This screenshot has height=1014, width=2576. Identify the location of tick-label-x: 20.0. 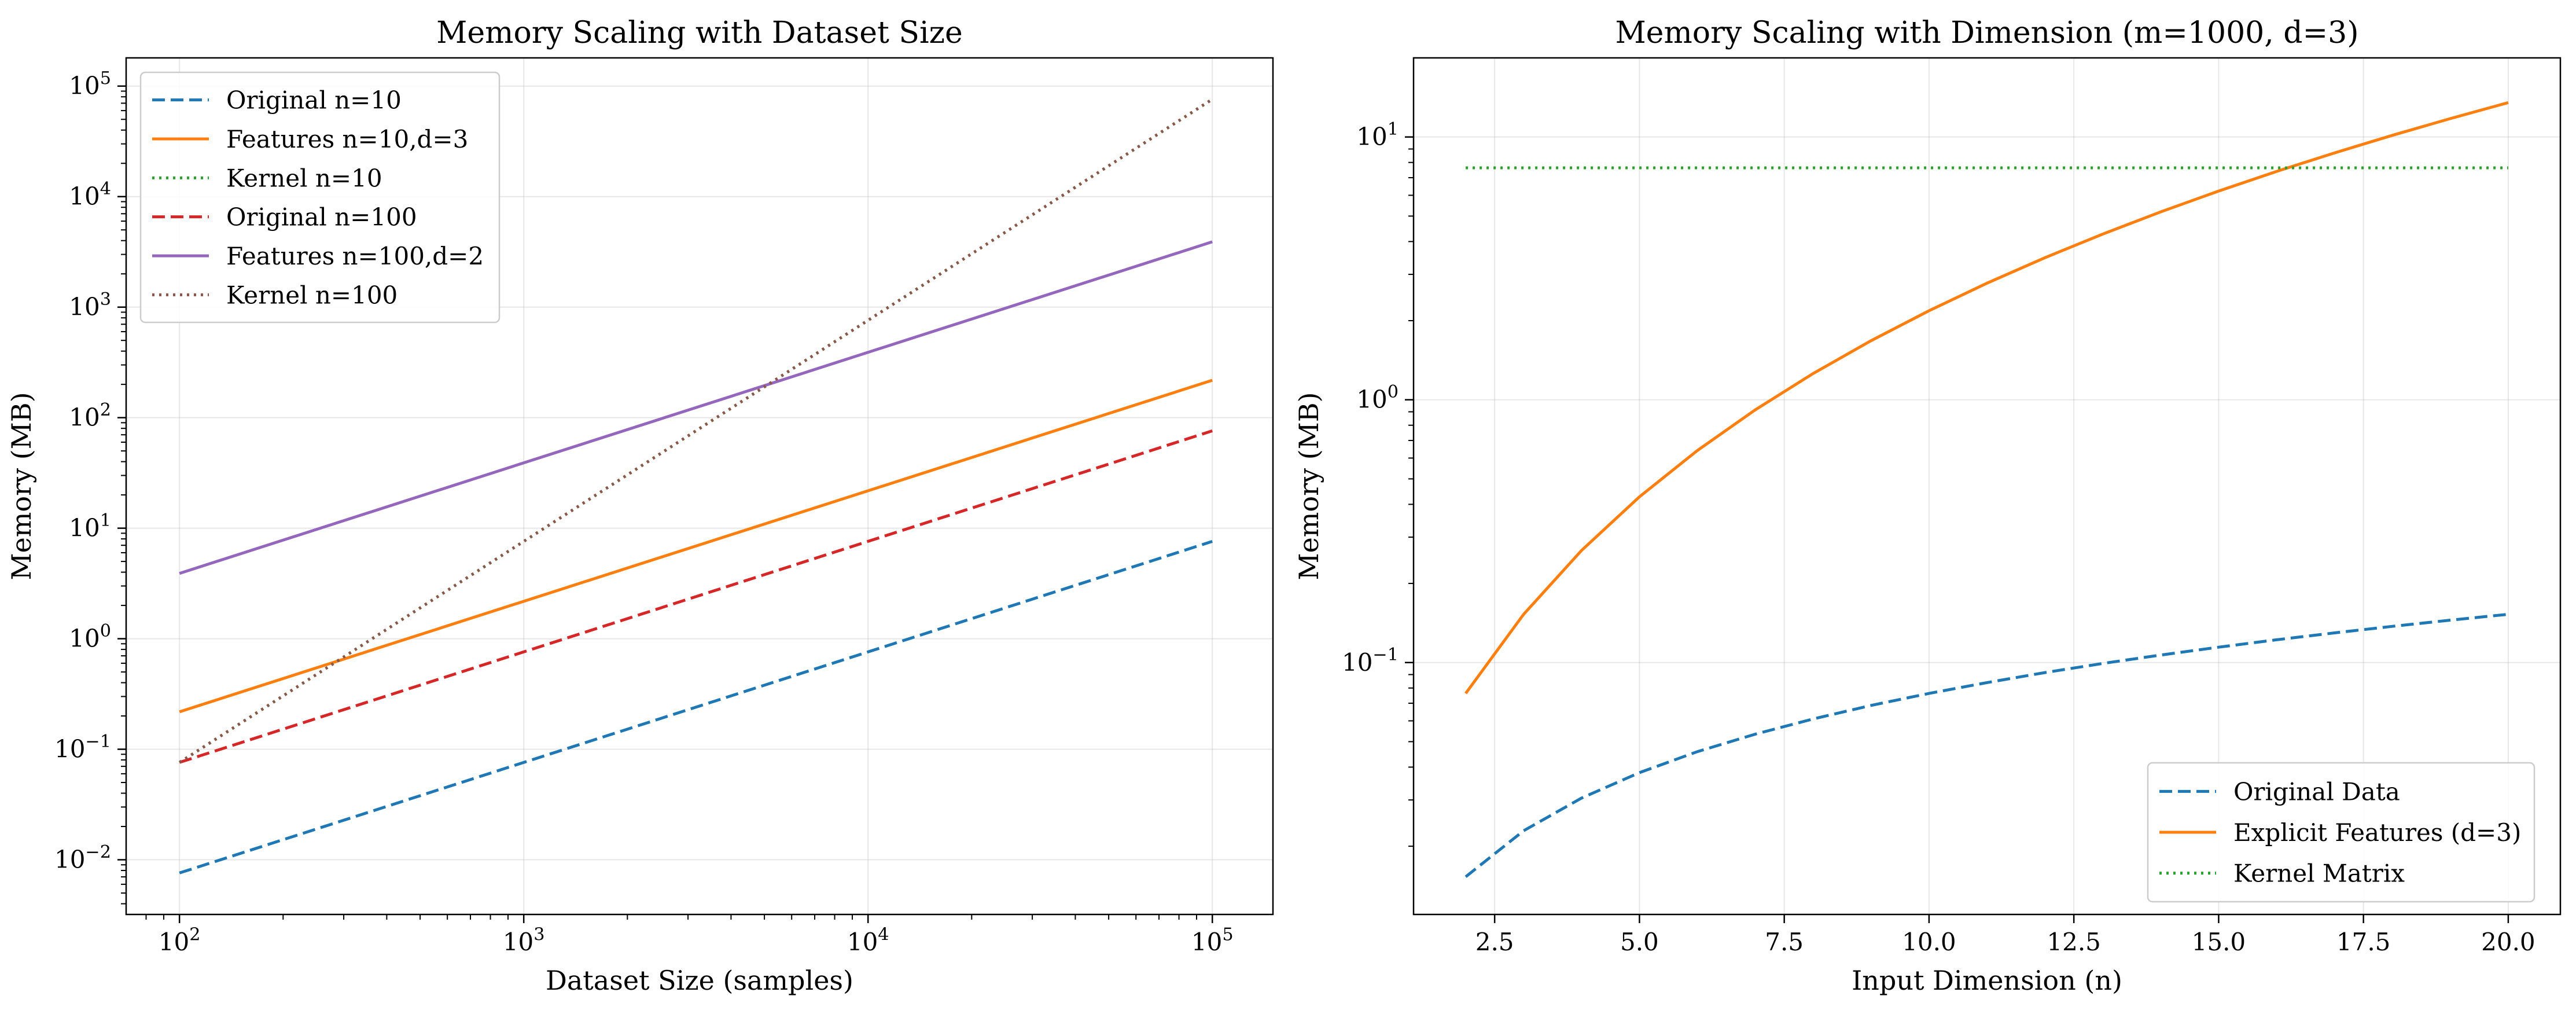
(2508, 942).